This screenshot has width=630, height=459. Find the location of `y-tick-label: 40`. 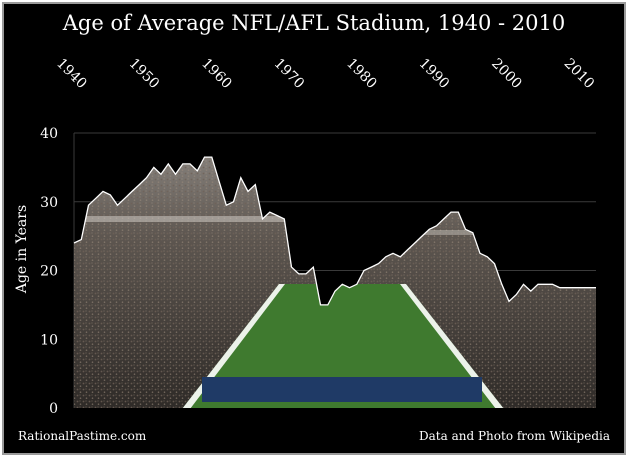

y-tick-label: 40 is located at coordinates (49, 134).